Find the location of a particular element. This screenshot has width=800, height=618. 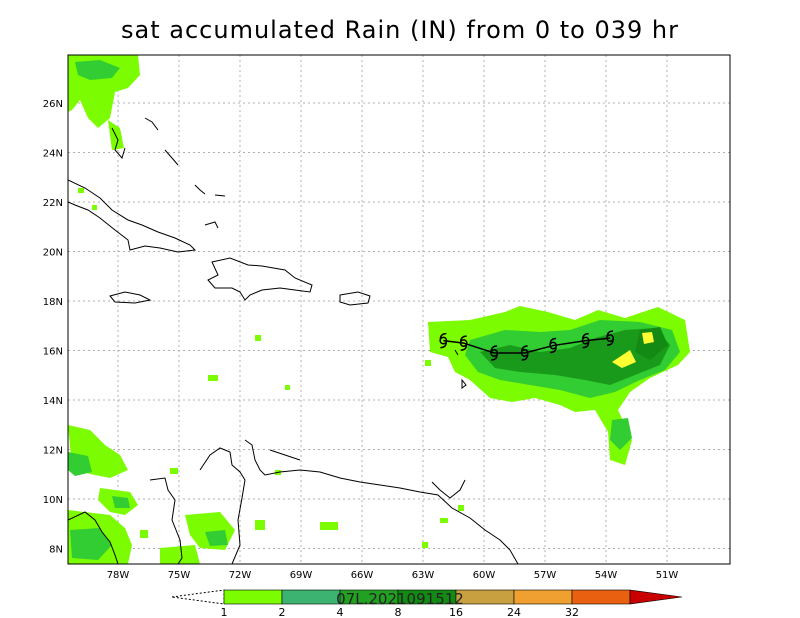

rain-sw-lower-core is located at coordinates (91, 544).